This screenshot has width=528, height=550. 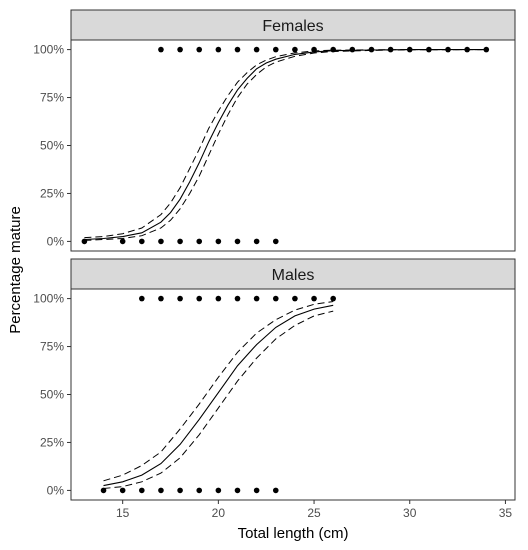 What do you see at coordinates (293, 533) in the screenshot?
I see `x-axis-title: Total length (cm)` at bounding box center [293, 533].